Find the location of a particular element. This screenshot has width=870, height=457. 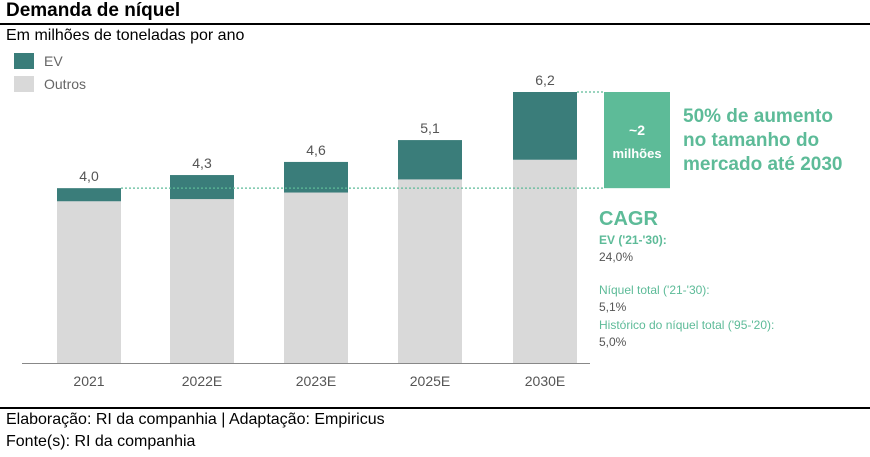

bottom-divider is located at coordinates (435, 408).